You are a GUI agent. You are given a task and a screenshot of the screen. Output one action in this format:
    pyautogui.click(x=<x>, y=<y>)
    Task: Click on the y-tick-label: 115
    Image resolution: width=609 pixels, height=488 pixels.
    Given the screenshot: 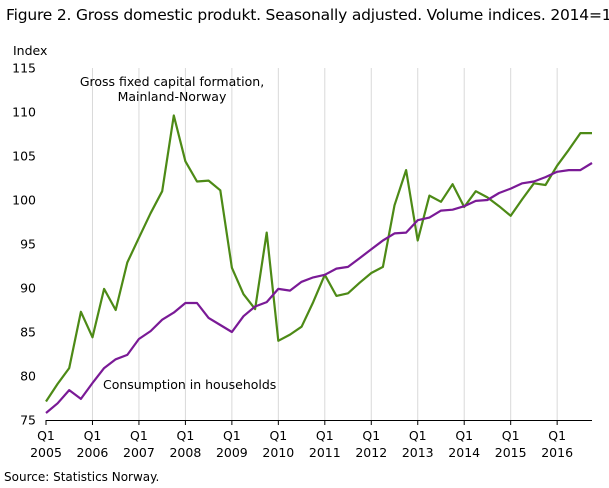 What is the action you would take?
    pyautogui.click(x=24, y=68)
    